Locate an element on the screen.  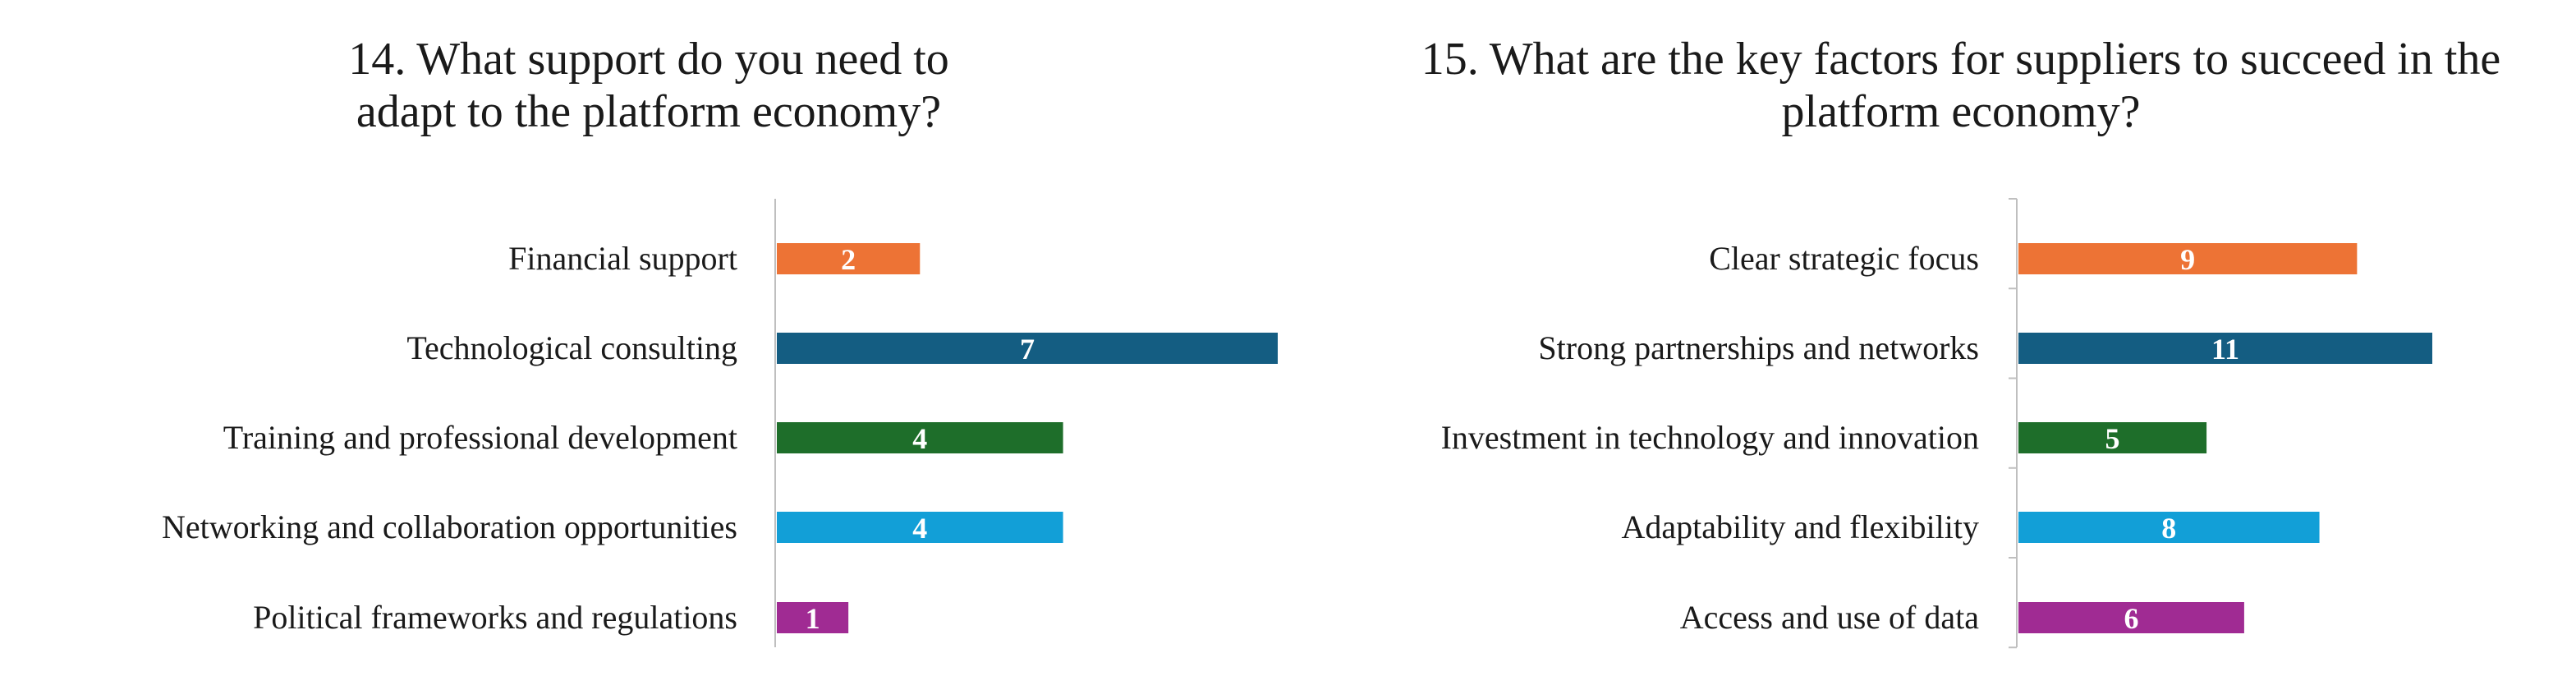
category-label: Investment in technology and innovation is located at coordinates (1710, 437).